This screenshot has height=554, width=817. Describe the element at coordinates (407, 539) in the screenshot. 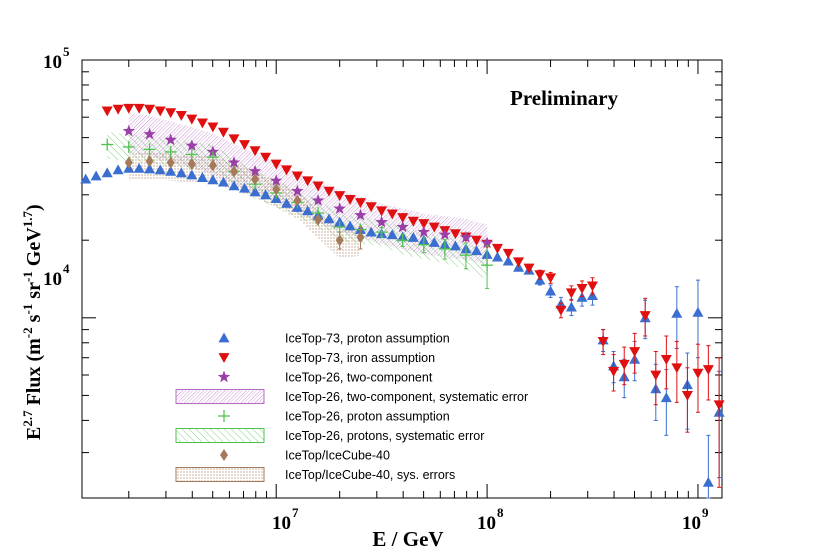

I see `x-axis-title: E / GeV` at that location.